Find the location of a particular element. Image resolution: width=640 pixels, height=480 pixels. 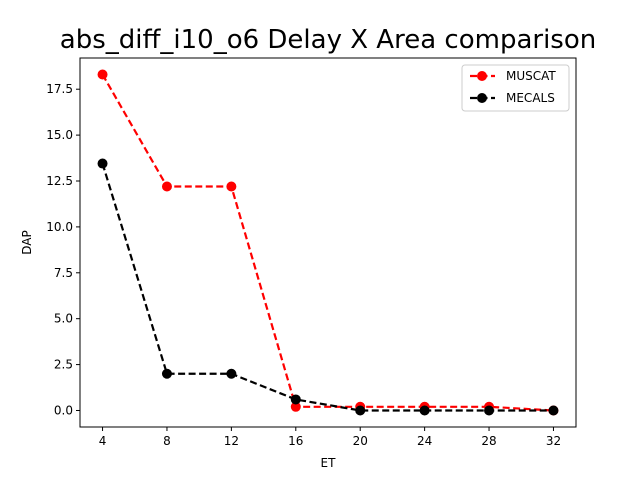

y-tick-label: 2.5 is located at coordinates (63, 365).